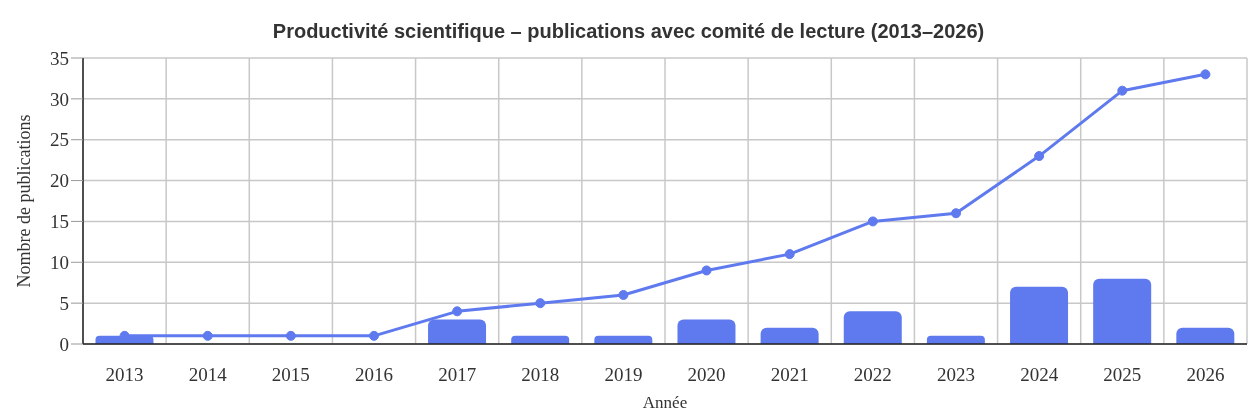 This screenshot has height=414, width=1249. What do you see at coordinates (956, 375) in the screenshot?
I see `x-tick-label: 2023` at bounding box center [956, 375].